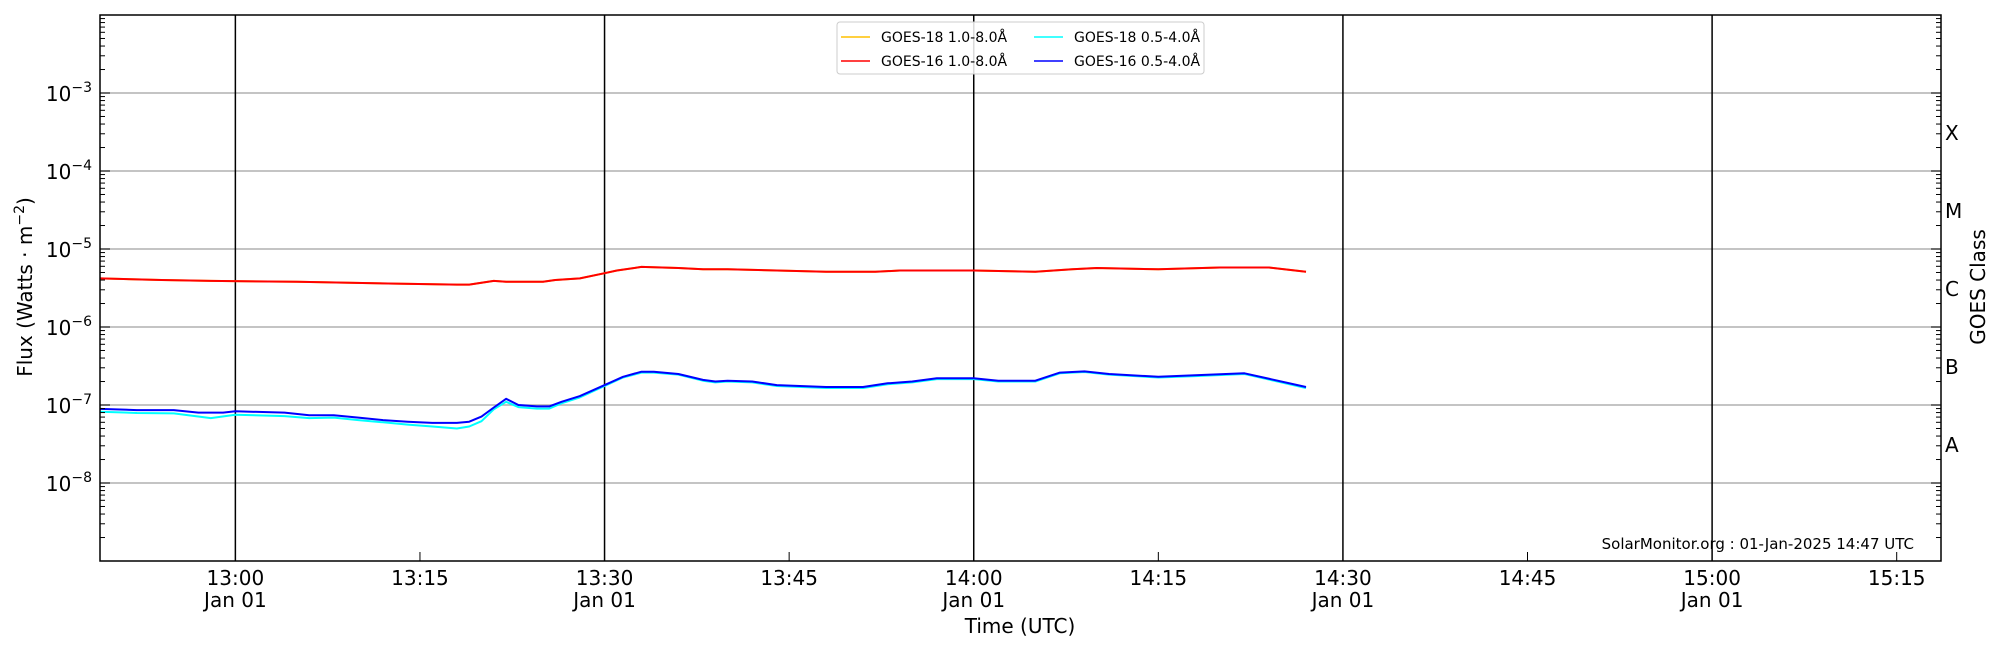  What do you see at coordinates (1952, 367) in the screenshot?
I see `goes-class-label: B` at bounding box center [1952, 367].